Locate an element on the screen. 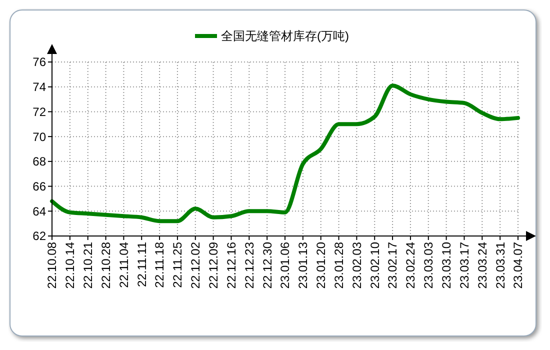 The image size is (550, 350). x-tick-label: 23.02.10 is located at coordinates (375, 265).